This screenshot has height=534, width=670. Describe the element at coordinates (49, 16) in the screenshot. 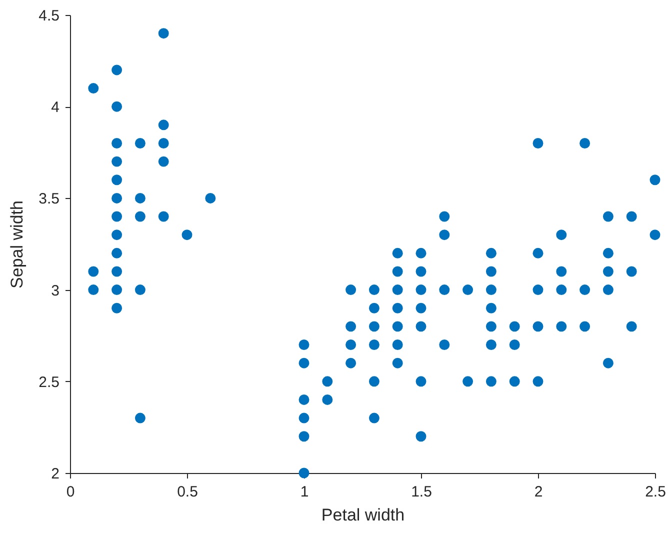

I see `y-tick-label: 4.5` at that location.